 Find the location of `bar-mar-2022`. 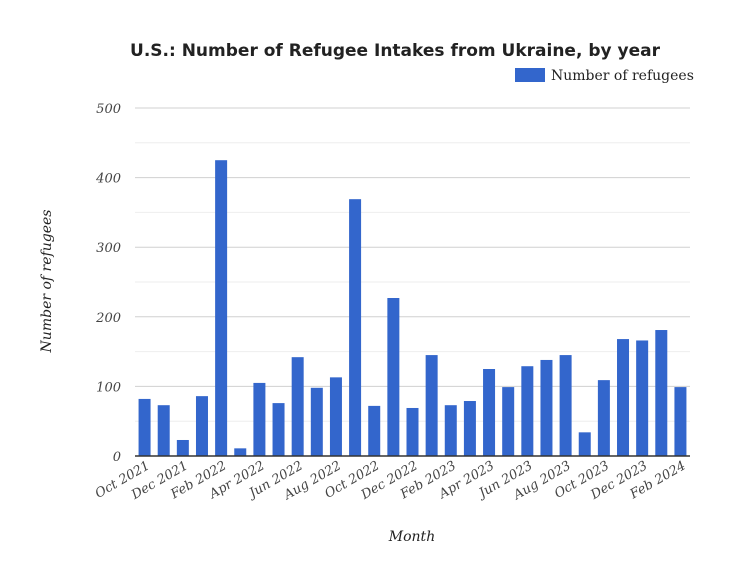

bar-mar-2022 is located at coordinates (240, 452).